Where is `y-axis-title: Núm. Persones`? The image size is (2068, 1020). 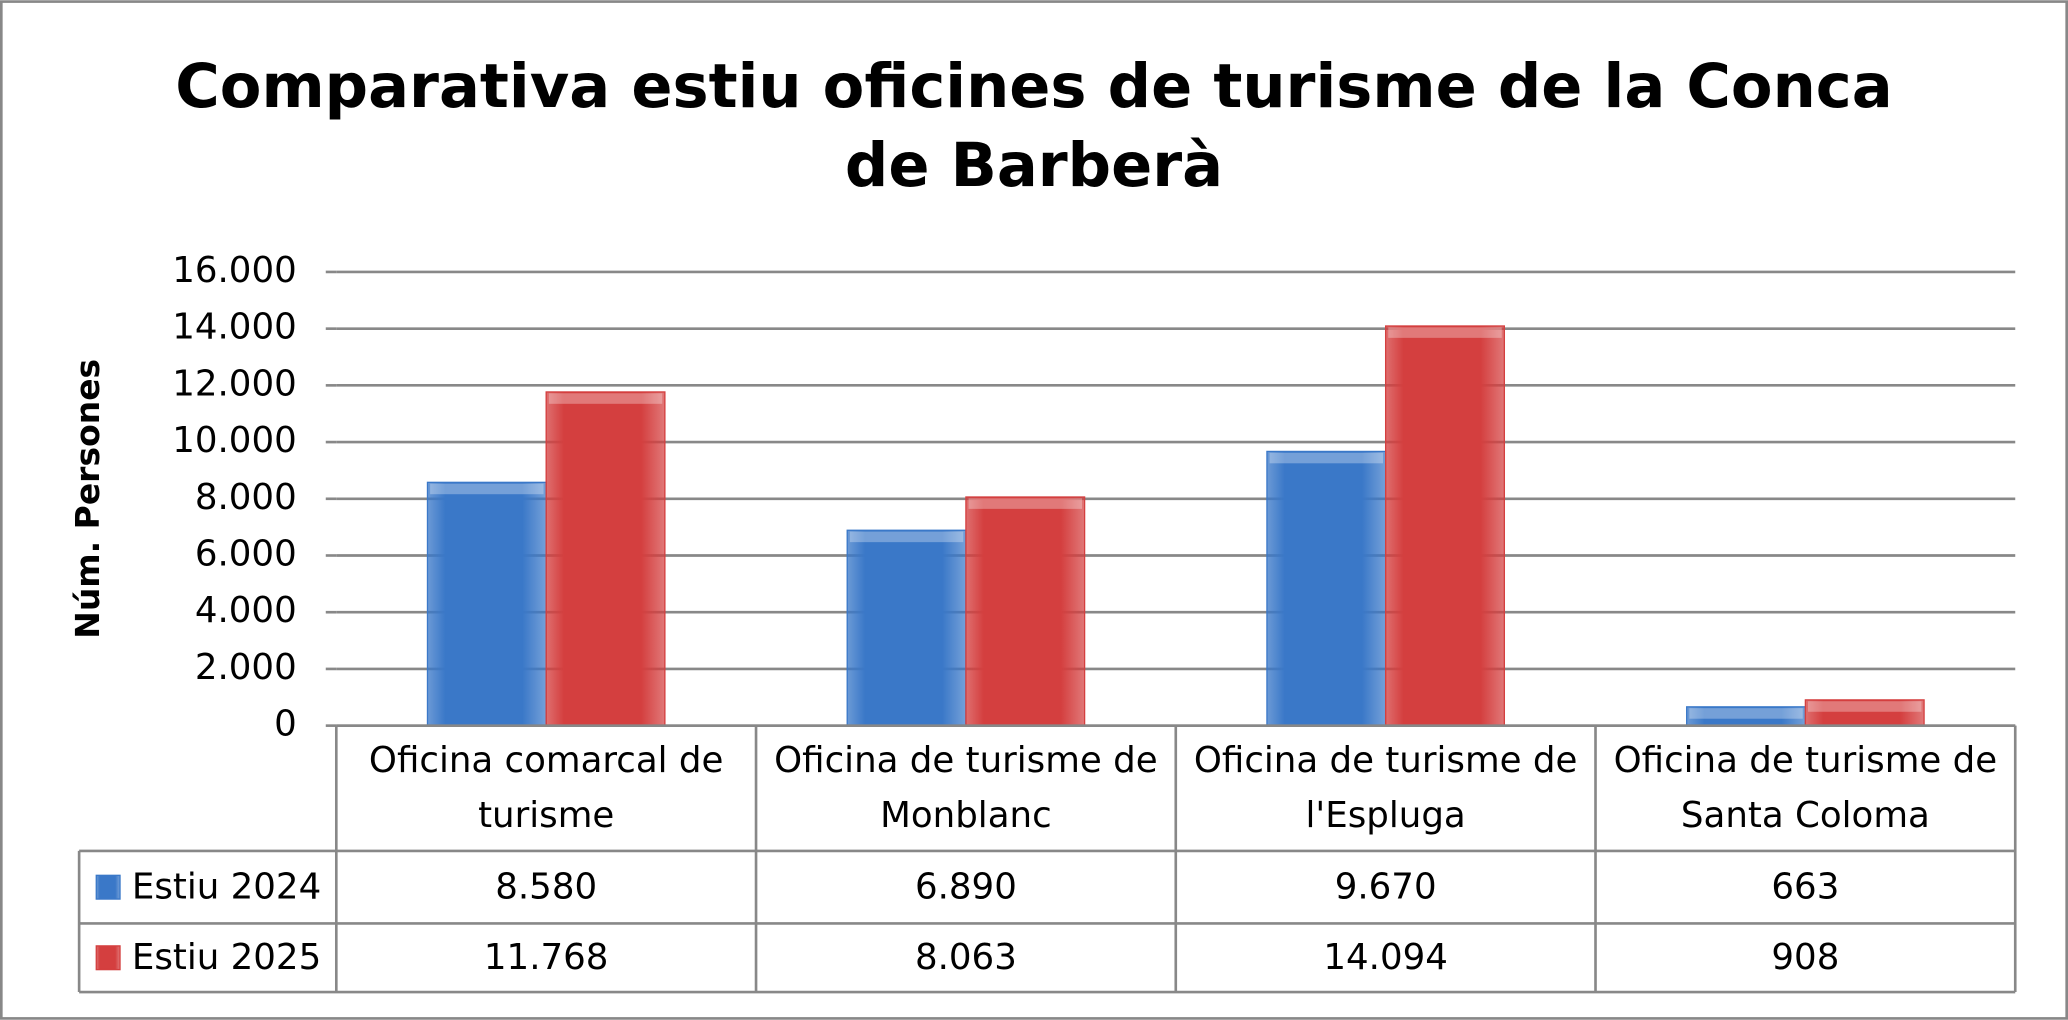
y-axis-title: Núm. Persones is located at coordinates (87, 499).